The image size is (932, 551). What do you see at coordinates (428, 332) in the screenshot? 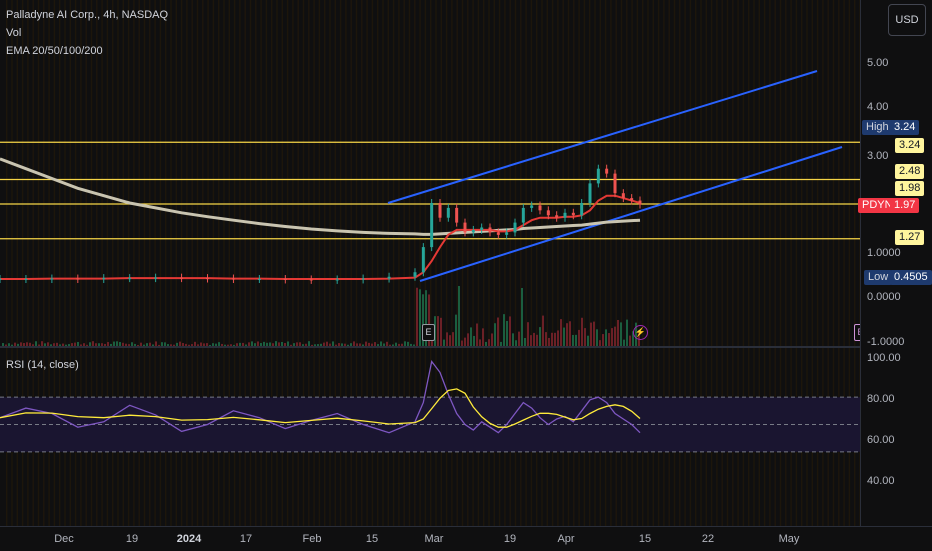
I see `earnings-event-icon: E` at bounding box center [428, 332].